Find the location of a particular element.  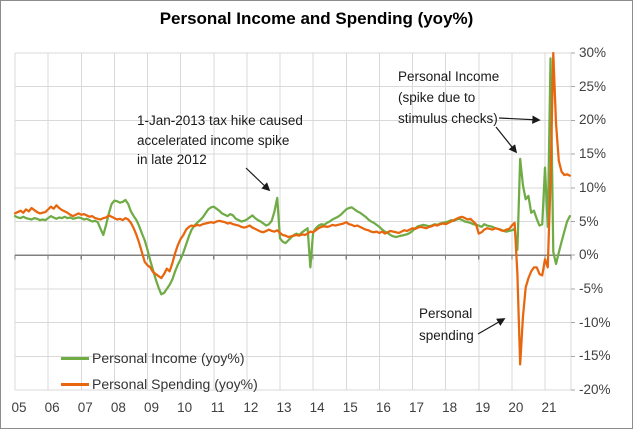

annotation-arrow-spending is located at coordinates (491, 326).